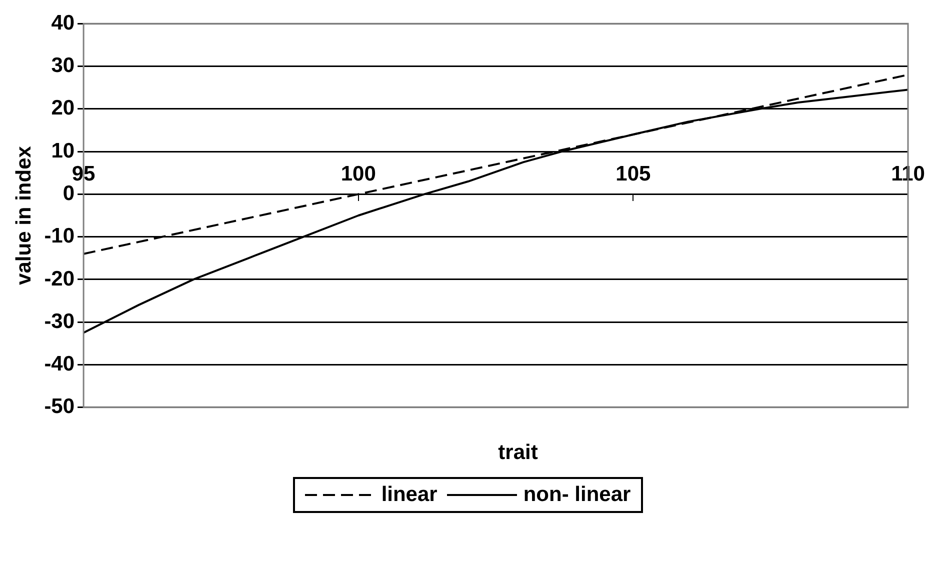 The width and height of the screenshot is (936, 562). I want to click on y-tick-label: 20, so click(63, 108).